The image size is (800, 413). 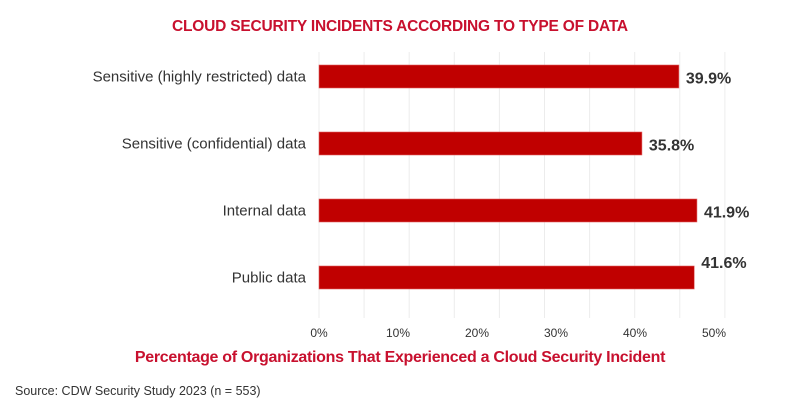 I want to click on category-label: Public data, so click(x=269, y=278).